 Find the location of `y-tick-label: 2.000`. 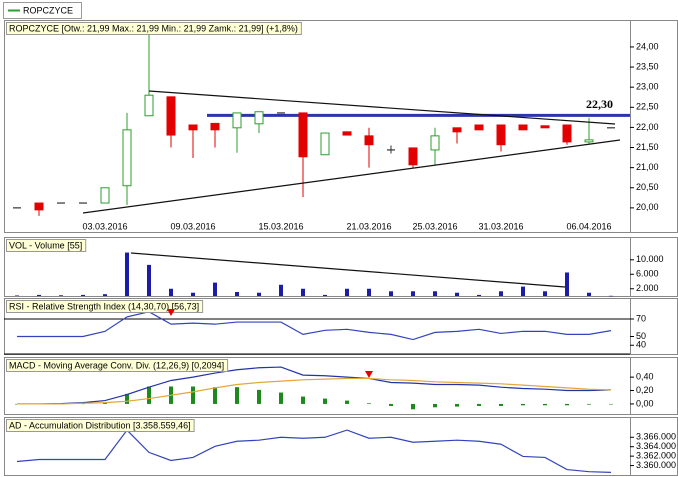

y-tick-label: 2.000 is located at coordinates (647, 288).